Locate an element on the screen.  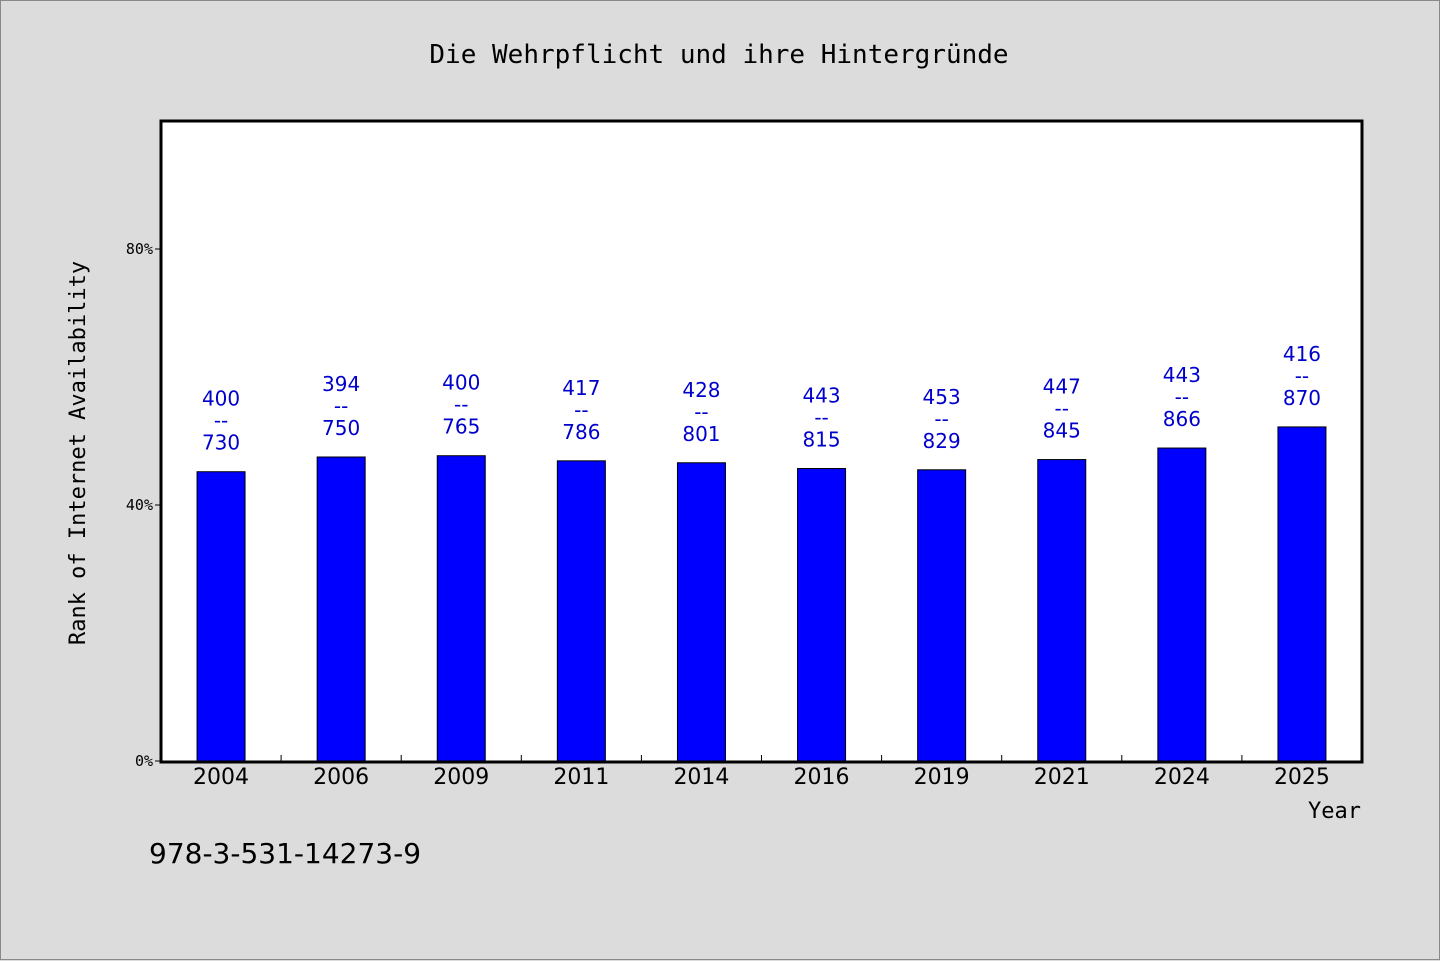
x-tick-label-2019: 2019 is located at coordinates (942, 777).